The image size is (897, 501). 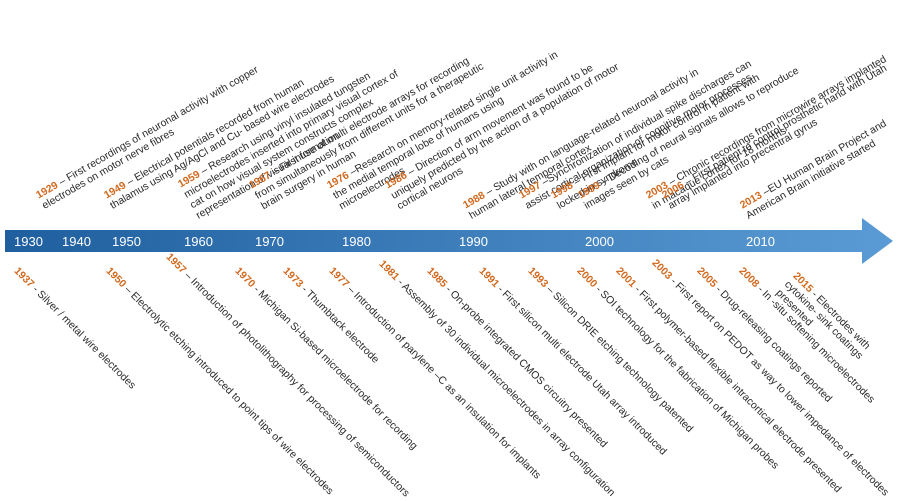 I want to click on decade-label: 1940, so click(x=76, y=241).